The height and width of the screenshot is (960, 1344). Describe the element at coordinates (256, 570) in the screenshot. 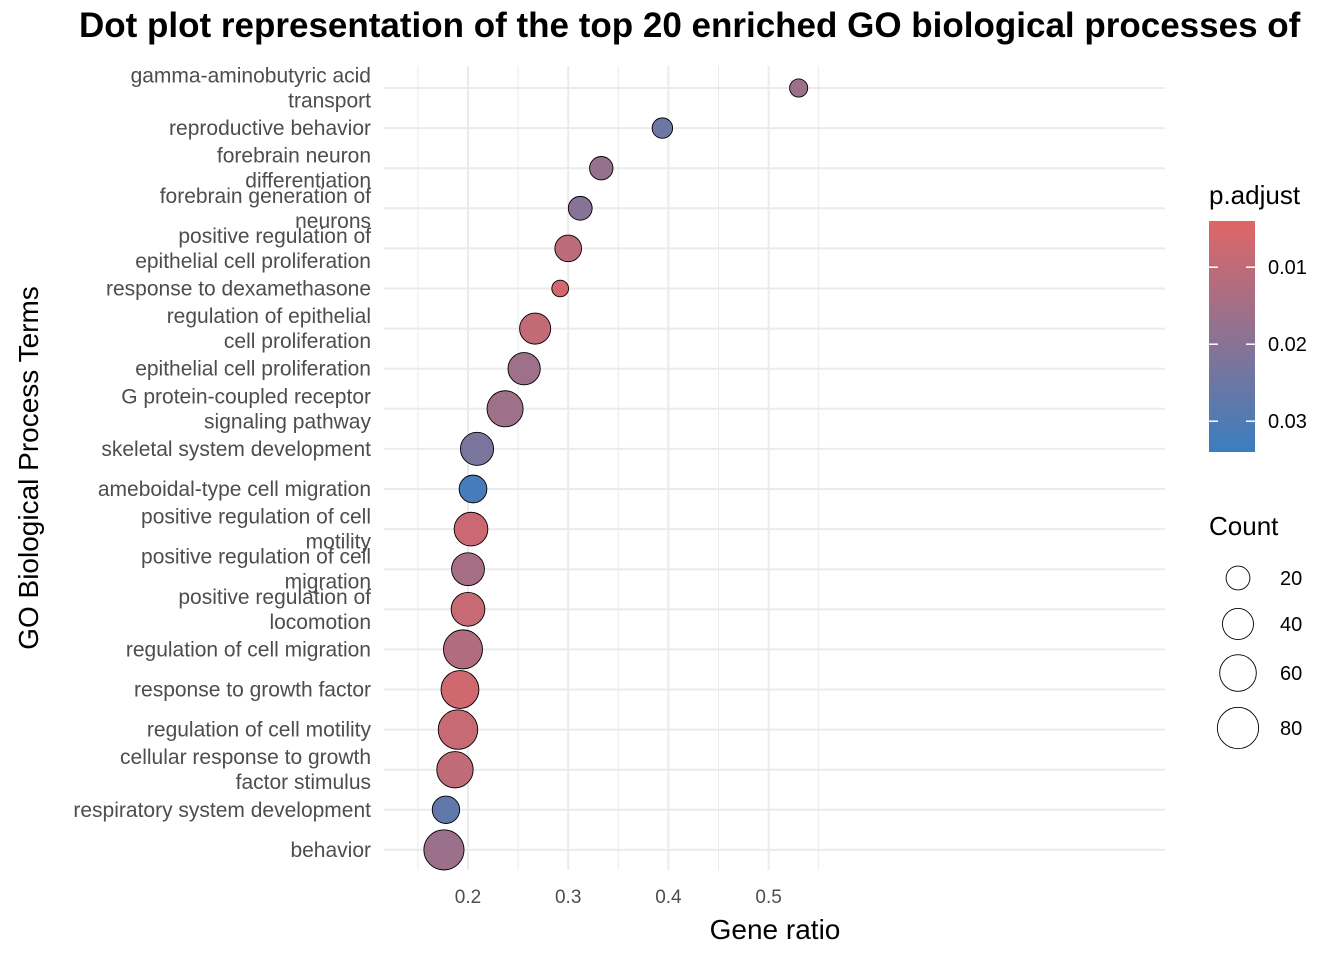

I see `y-tick-label: positive regulation of cell migration` at that location.